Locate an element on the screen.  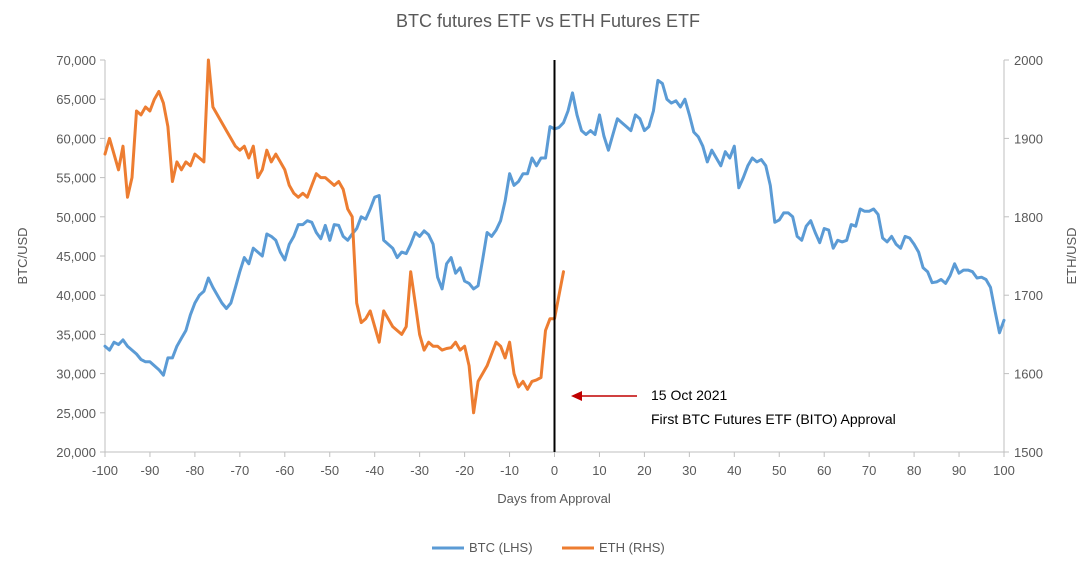
right-tick-label: 2000 is located at coordinates (1028, 60).